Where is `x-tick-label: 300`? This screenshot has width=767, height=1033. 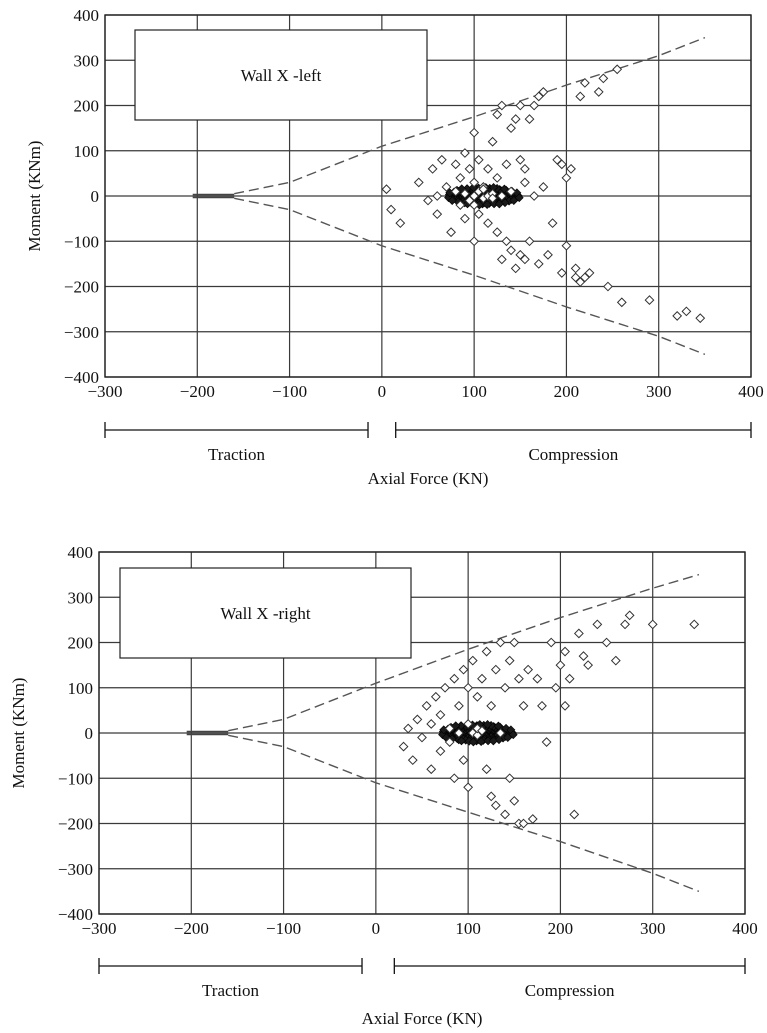 x-tick-label: 300 is located at coordinates (653, 928).